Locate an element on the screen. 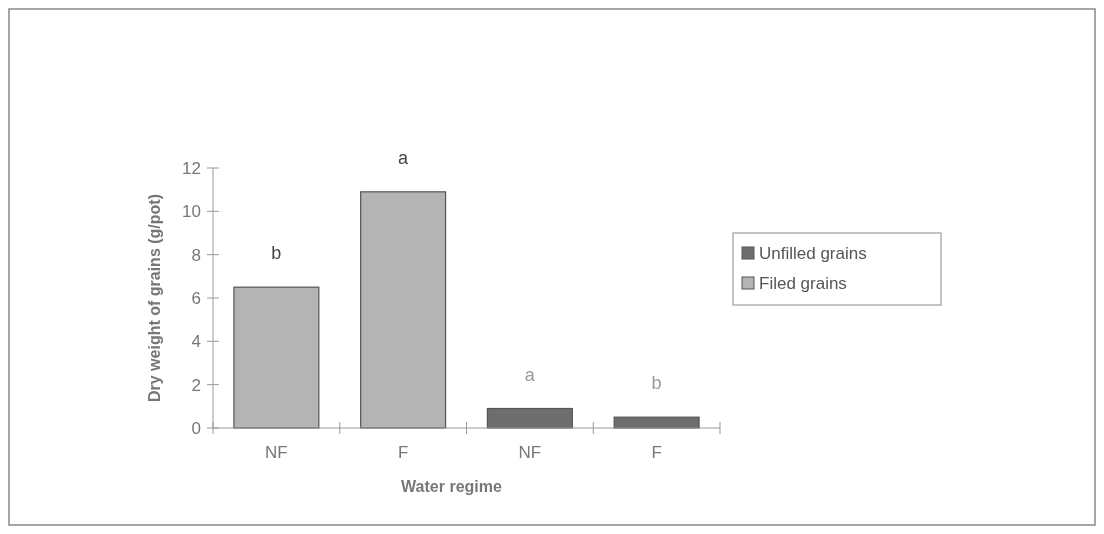 This screenshot has width=1104, height=534. text: a is located at coordinates (404, 157).